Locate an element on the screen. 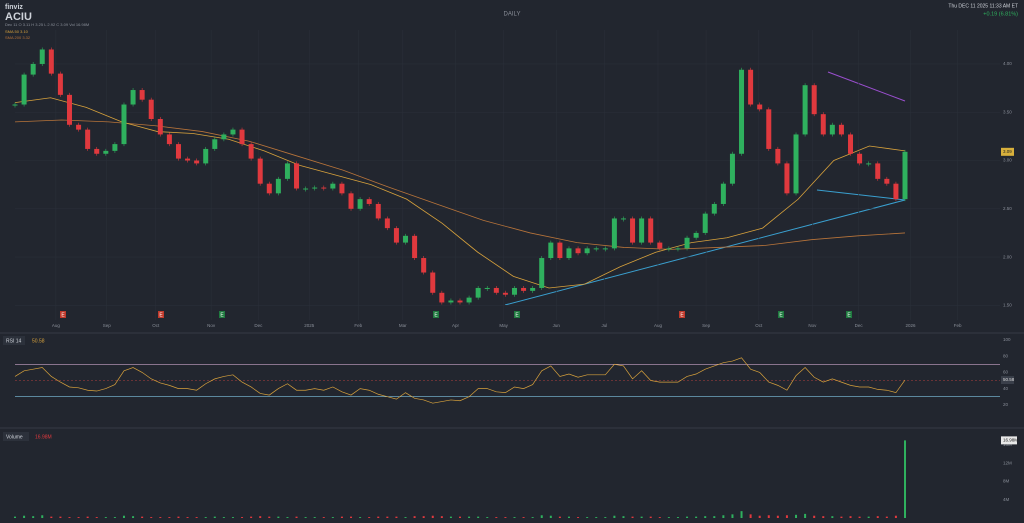  last-price-box is located at coordinates (1007, 151).